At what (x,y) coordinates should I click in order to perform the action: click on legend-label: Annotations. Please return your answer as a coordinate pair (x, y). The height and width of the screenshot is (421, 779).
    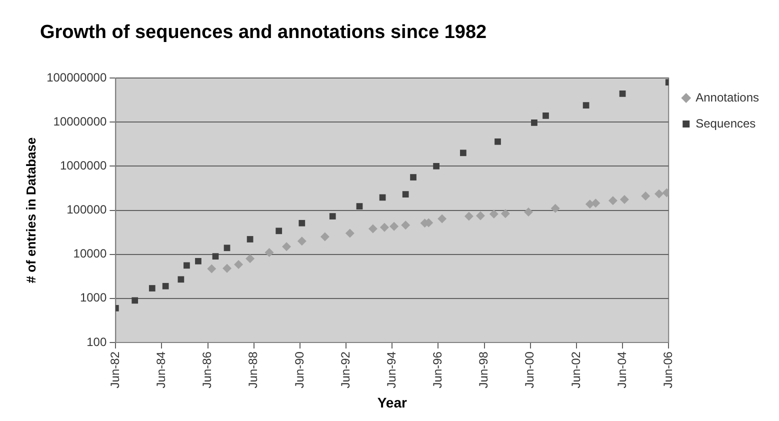
    Looking at the image, I should click on (728, 97).